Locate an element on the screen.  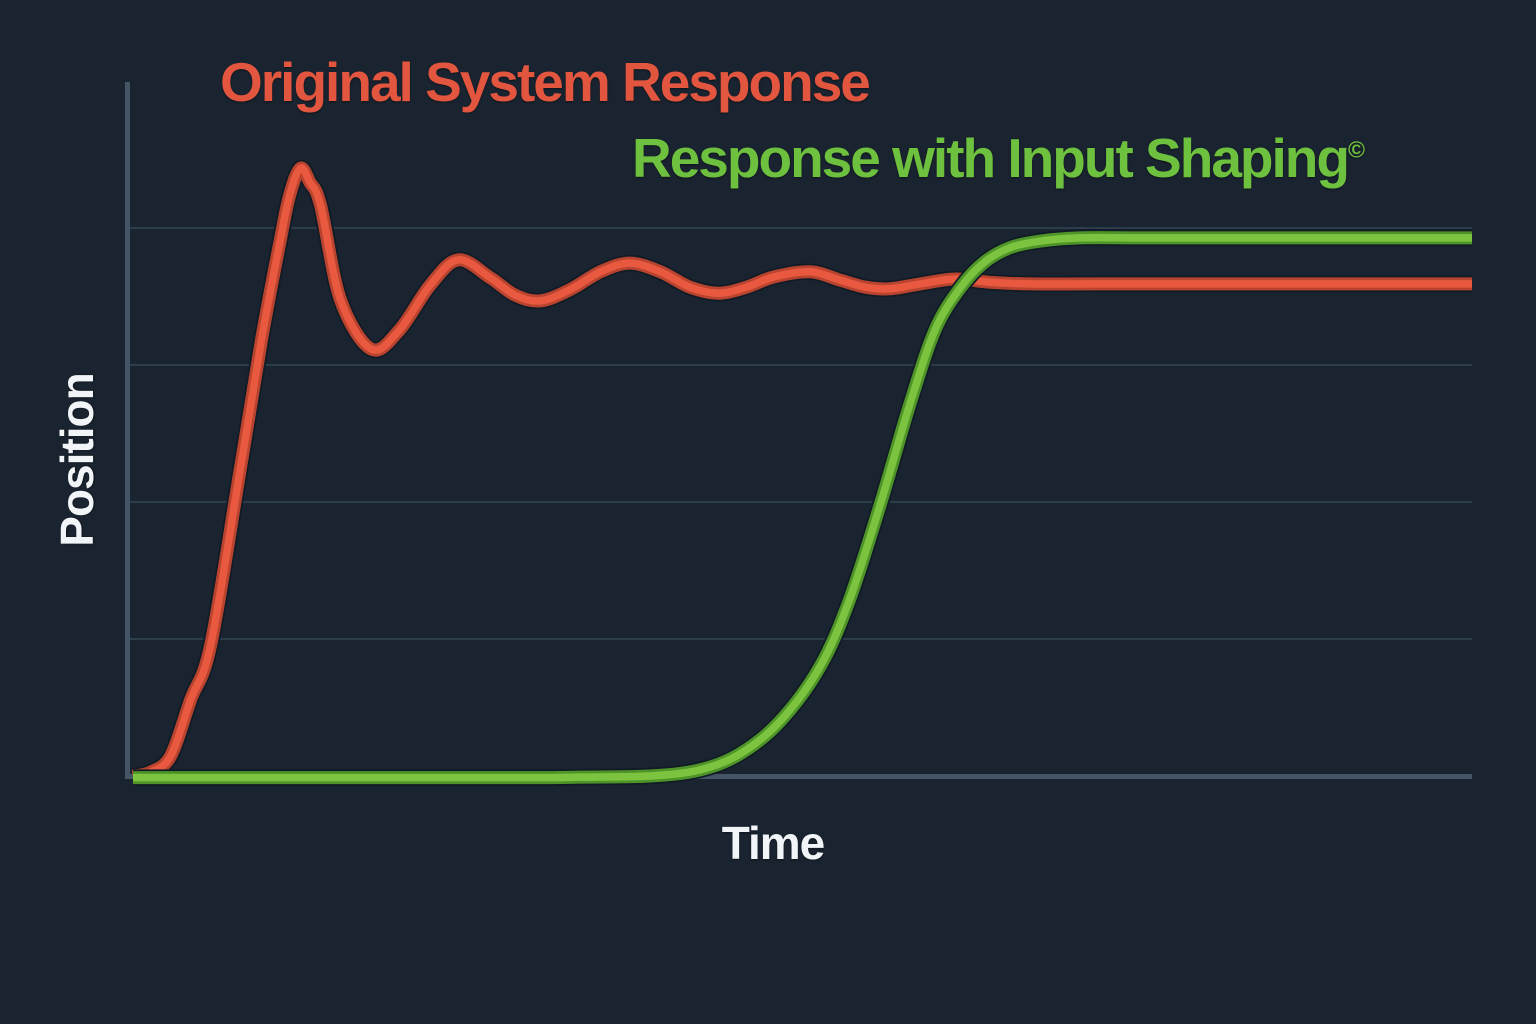
y-axis-label: Position is located at coordinates (77, 460).